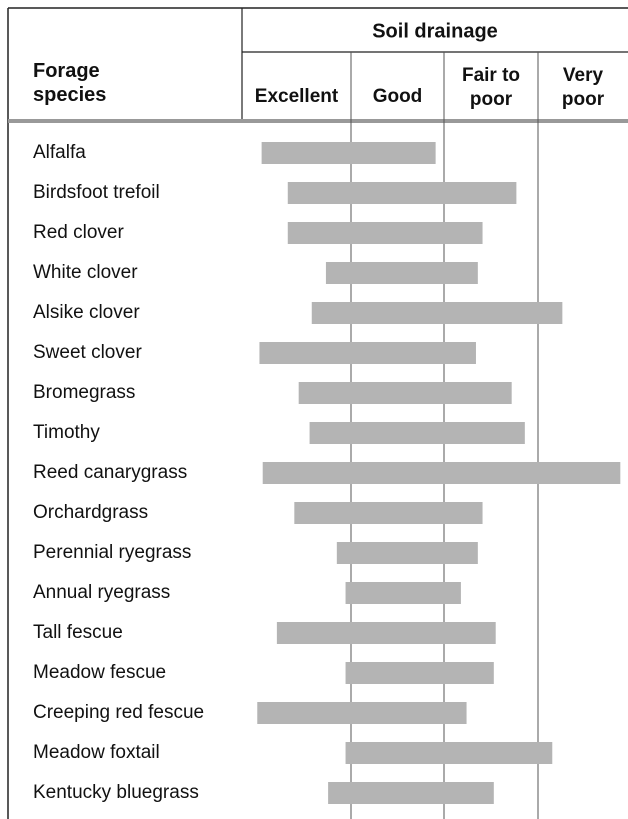  Describe the element at coordinates (90, 512) in the screenshot. I see `row-label: Orchardgrass` at that location.